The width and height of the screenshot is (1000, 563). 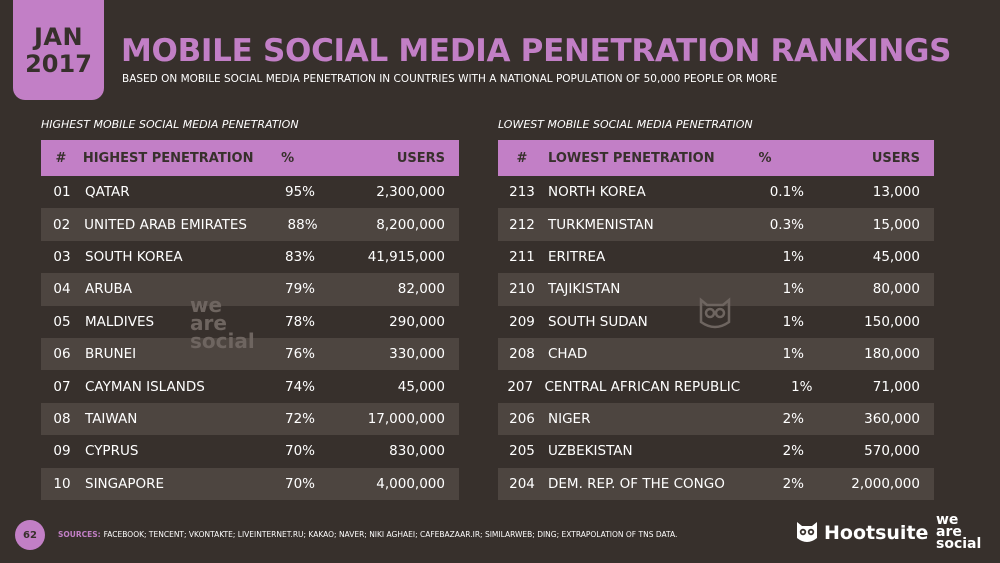 I want to click on row-users: 180,000, so click(x=892, y=354).